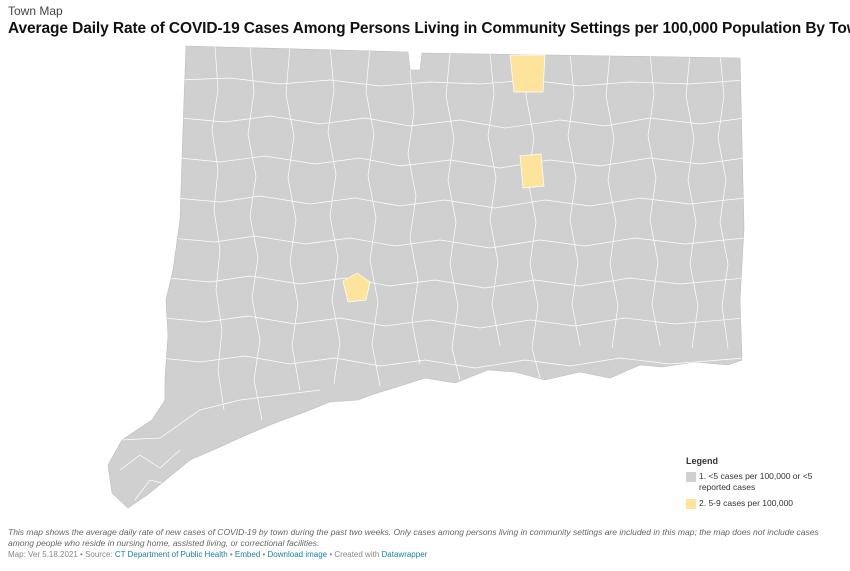 This screenshot has width=850, height=571. Describe the element at coordinates (356, 287) in the screenshot. I see `town-5-9-southwest` at that location.